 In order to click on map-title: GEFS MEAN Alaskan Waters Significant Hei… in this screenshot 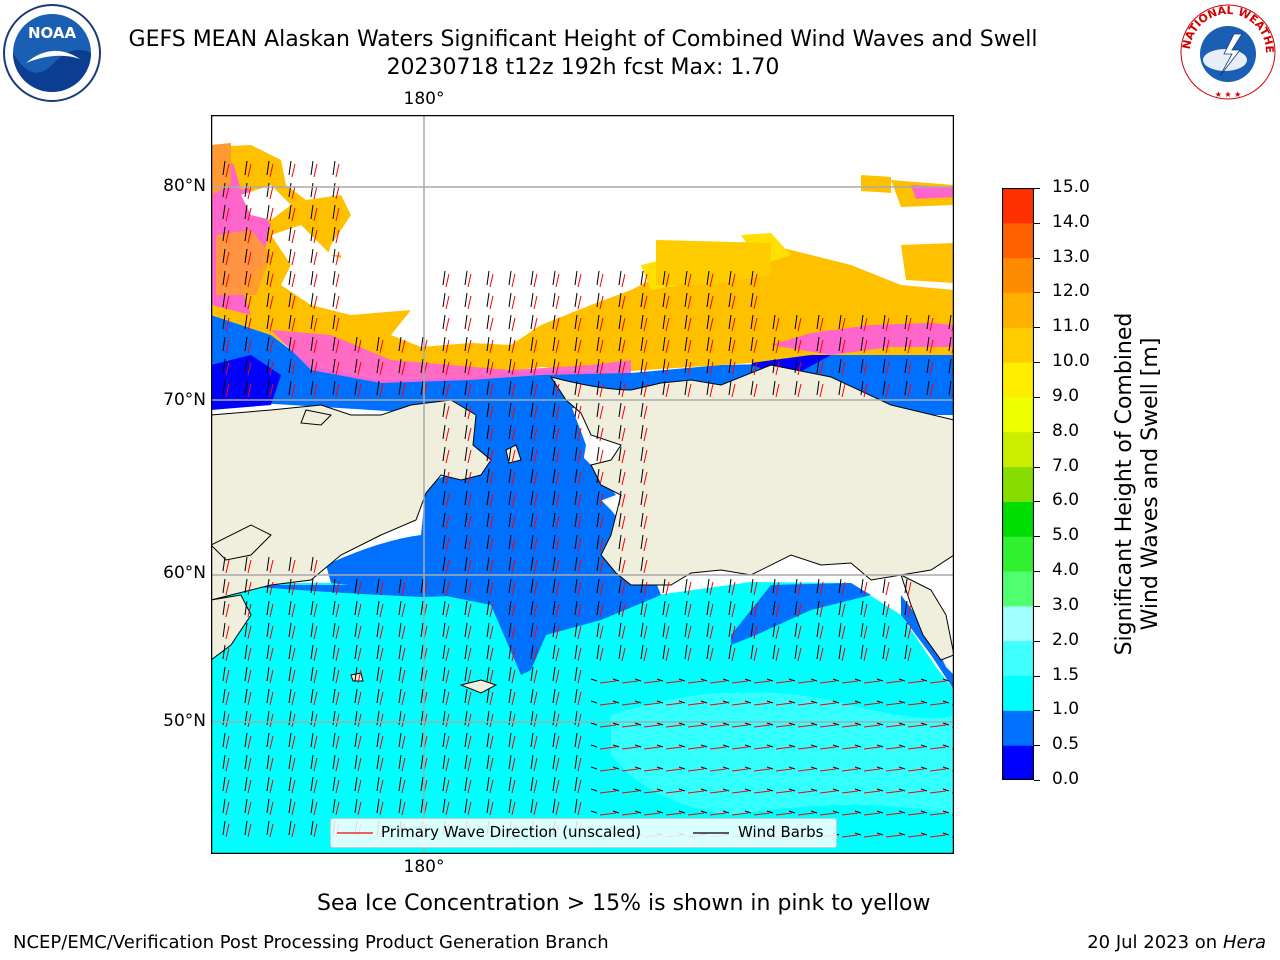, I will do `click(583, 39)`.